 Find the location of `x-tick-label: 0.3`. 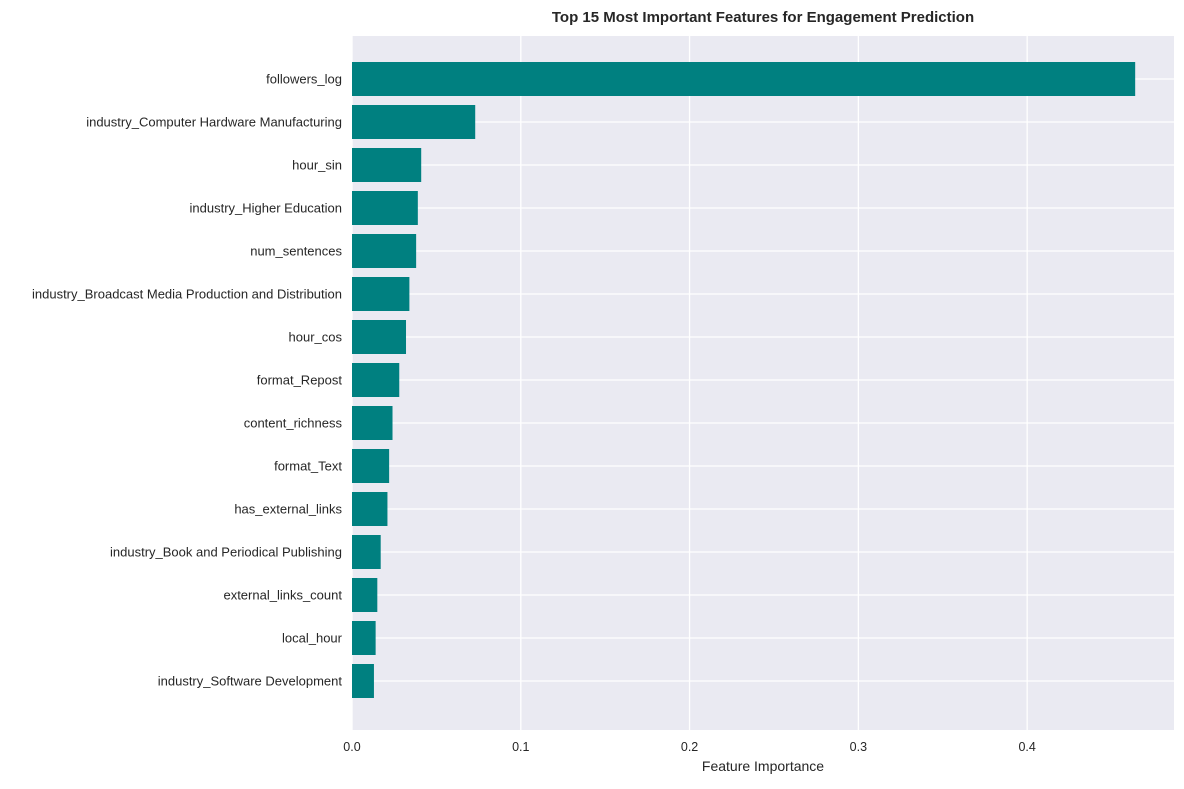

x-tick-label: 0.3 is located at coordinates (858, 747).